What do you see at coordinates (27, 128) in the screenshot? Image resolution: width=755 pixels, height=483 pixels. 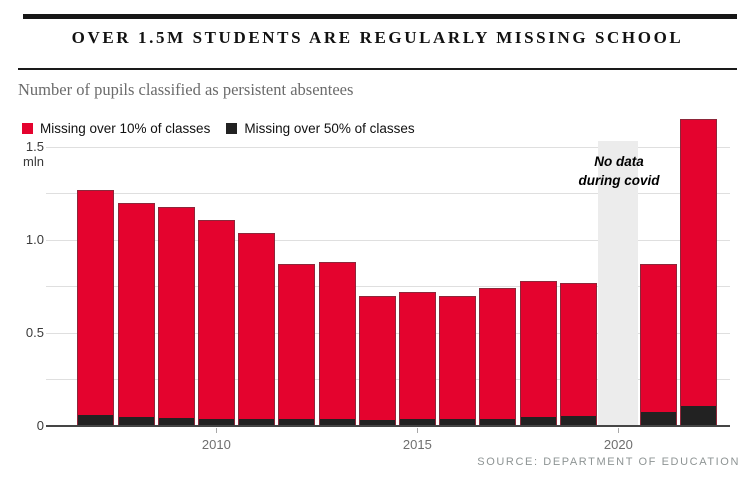 I see `legend-swatch-red` at bounding box center [27, 128].